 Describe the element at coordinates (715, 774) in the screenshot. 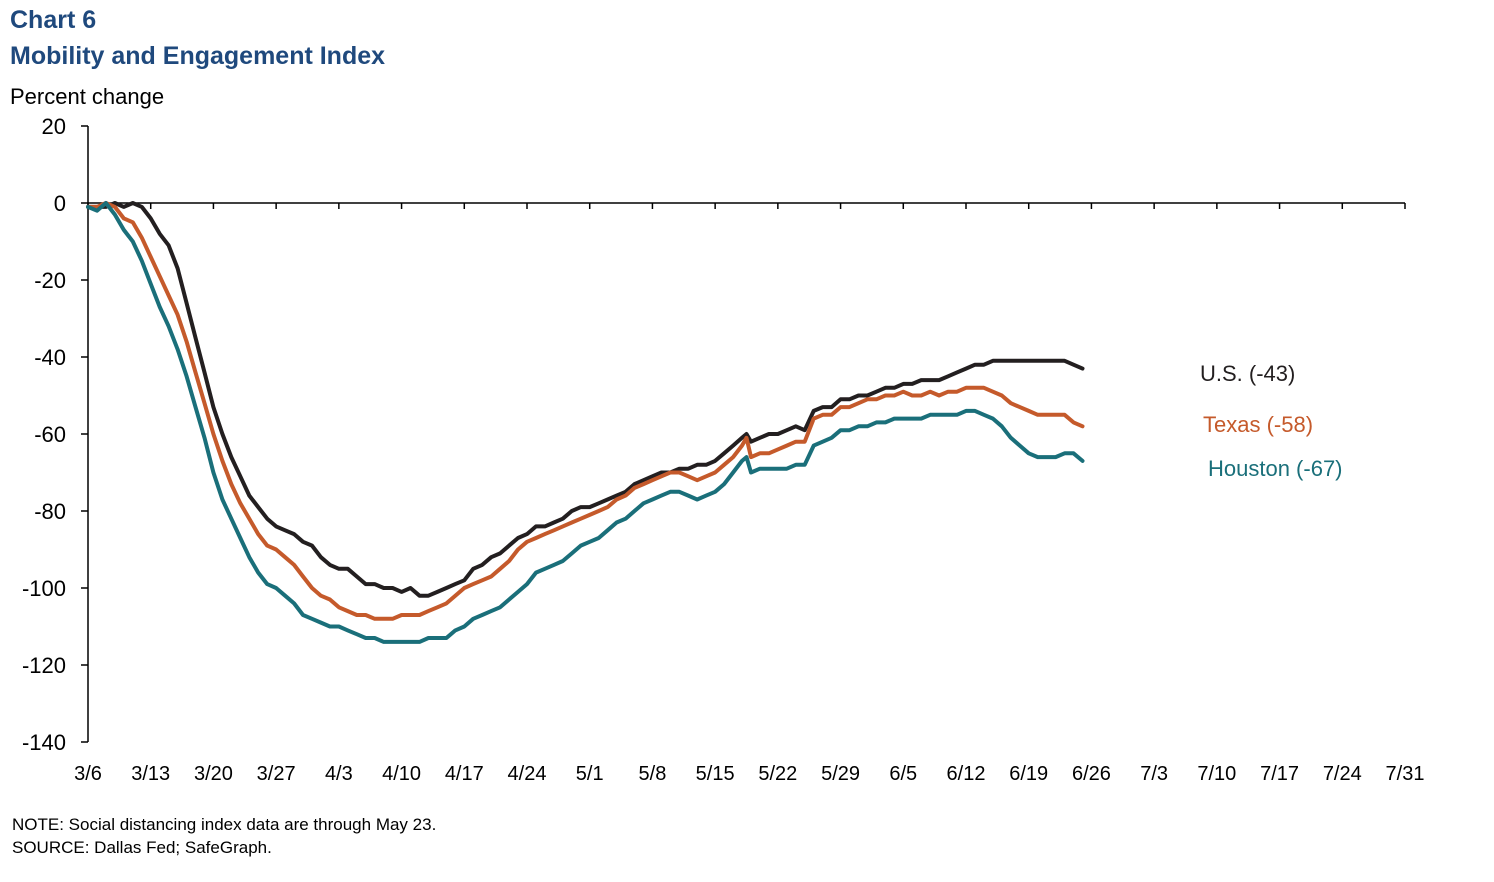

I see `x-tick-label: 5/15` at that location.